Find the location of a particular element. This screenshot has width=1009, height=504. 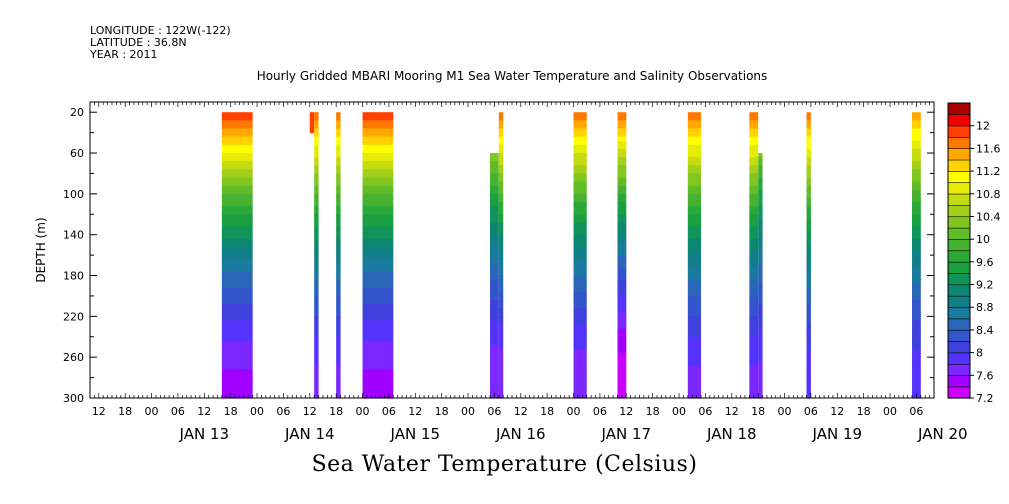

x-hour-label: 06 is located at coordinates (916, 411).